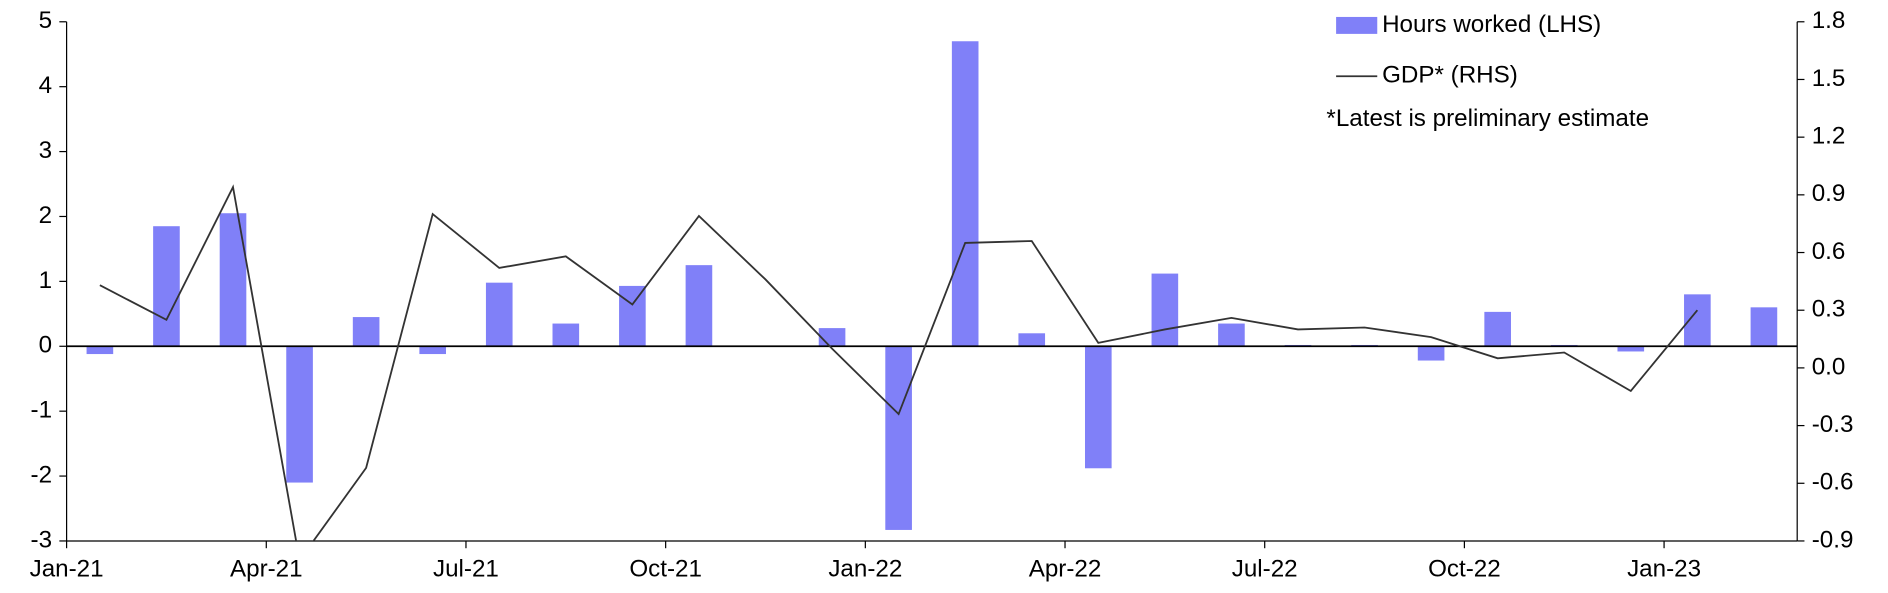  What do you see at coordinates (1829, 20) in the screenshot?
I see `y2-tick-label: 1.8` at bounding box center [1829, 20].